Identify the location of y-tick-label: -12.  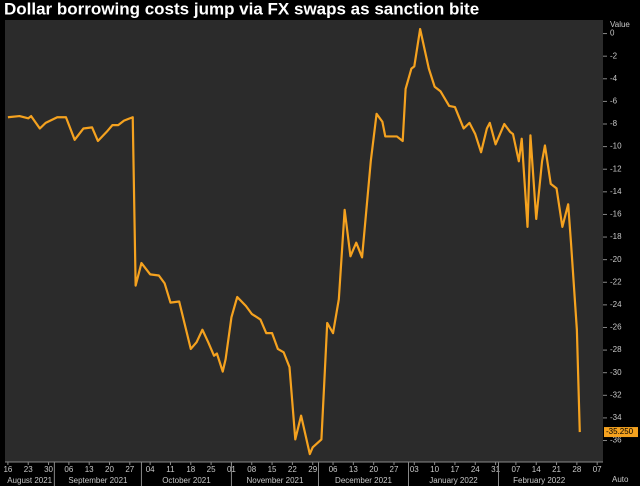
(616, 168).